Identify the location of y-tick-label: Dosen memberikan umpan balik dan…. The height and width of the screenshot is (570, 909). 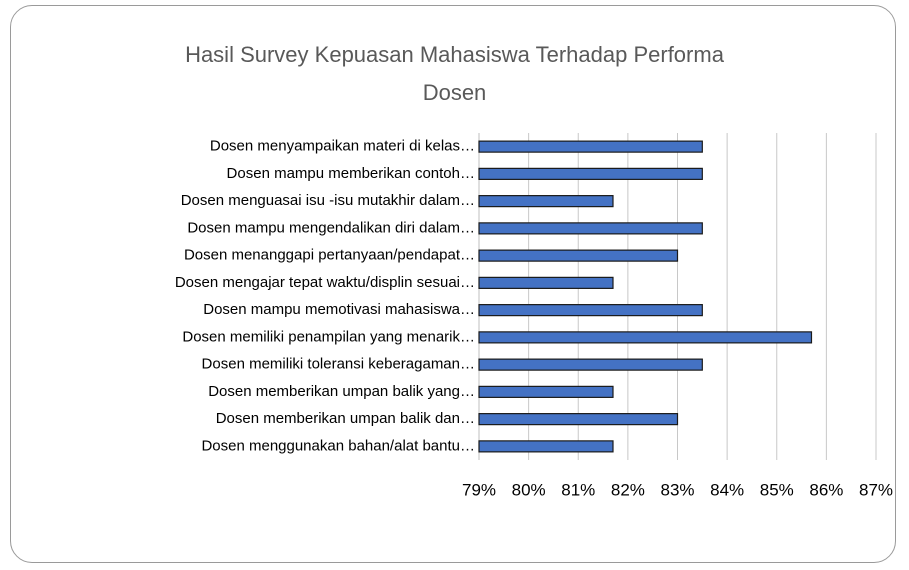
(345, 418).